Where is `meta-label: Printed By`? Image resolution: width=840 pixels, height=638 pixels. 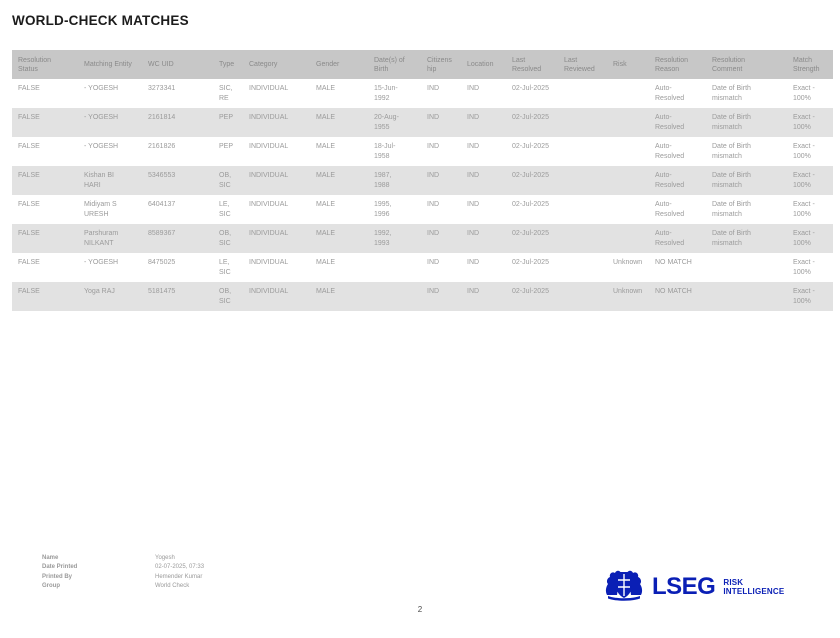 meta-label: Printed By is located at coordinates (57, 576).